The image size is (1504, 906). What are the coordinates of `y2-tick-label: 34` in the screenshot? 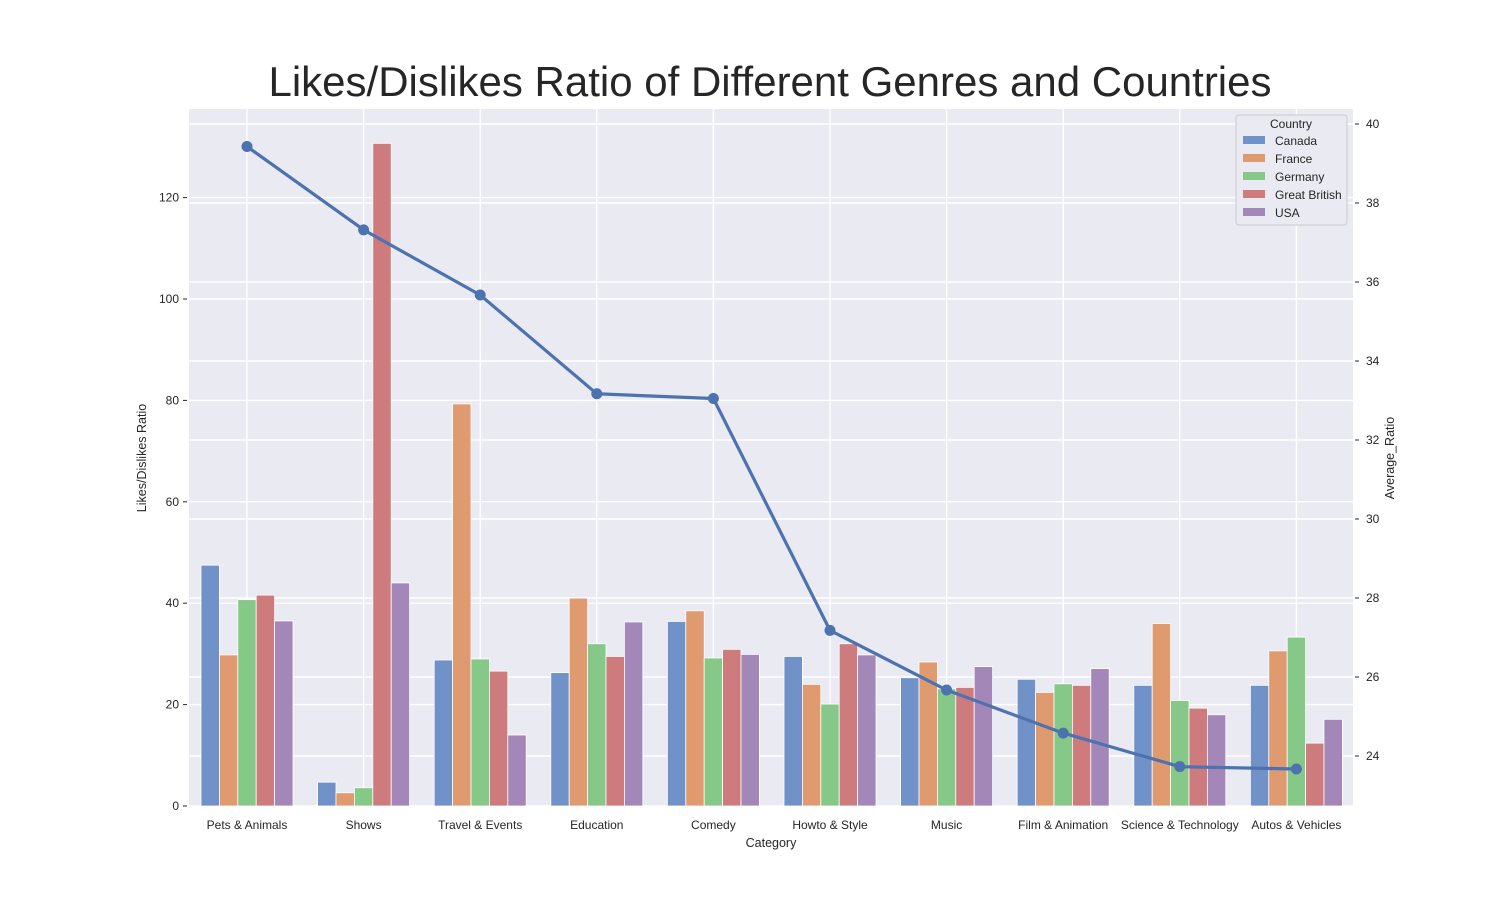 It's located at (1373, 361).